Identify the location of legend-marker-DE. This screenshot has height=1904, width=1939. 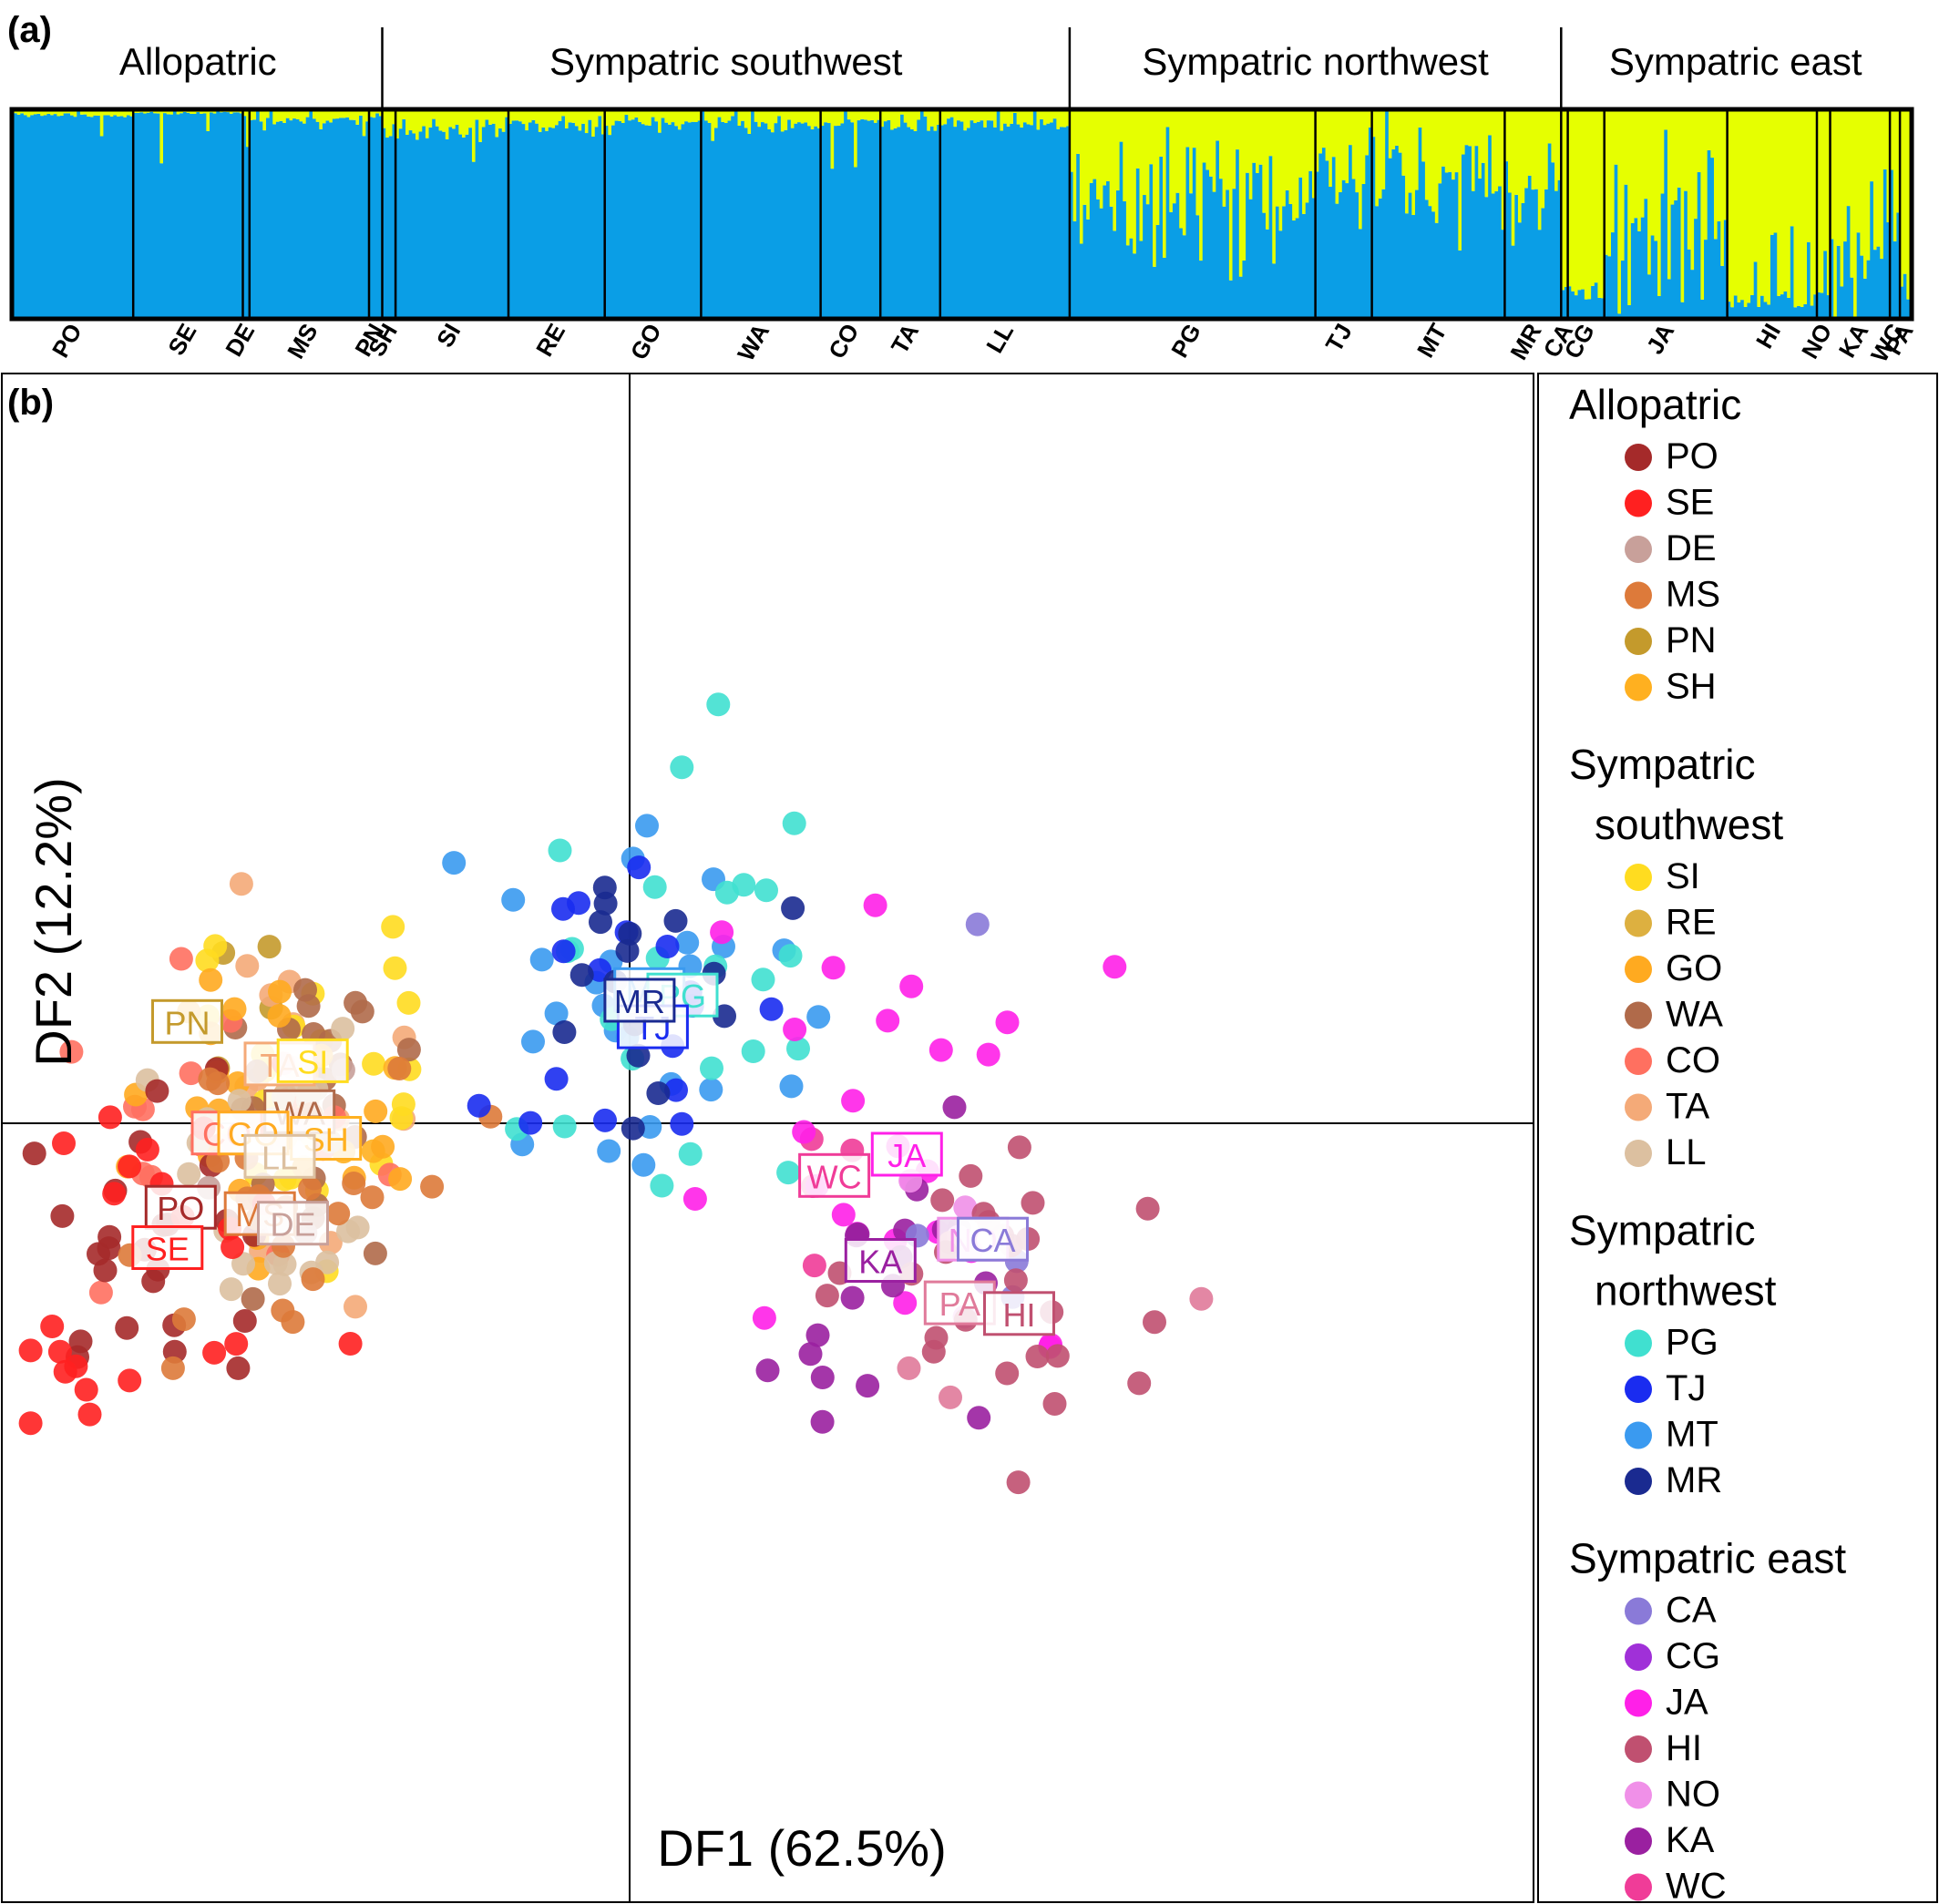
(1638, 549).